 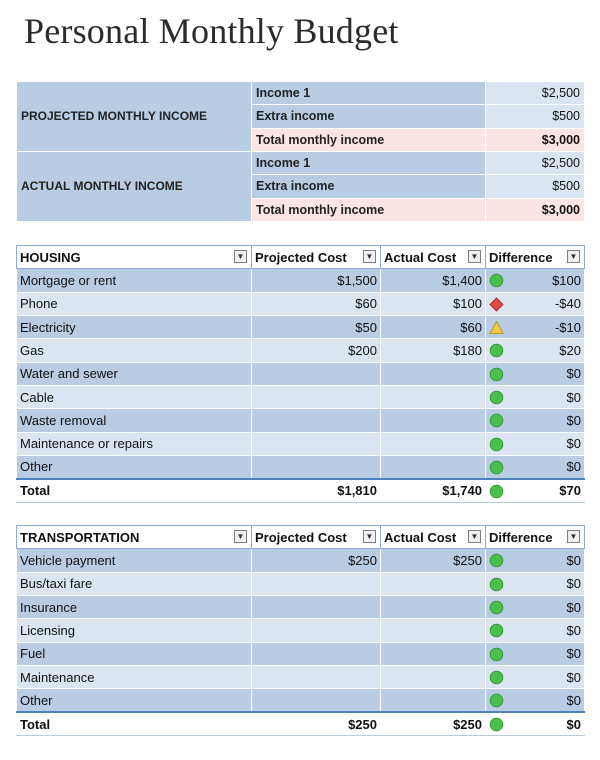 I want to click on table-row: Vehicle payment $250 $250 $0, so click(x=300, y=560).